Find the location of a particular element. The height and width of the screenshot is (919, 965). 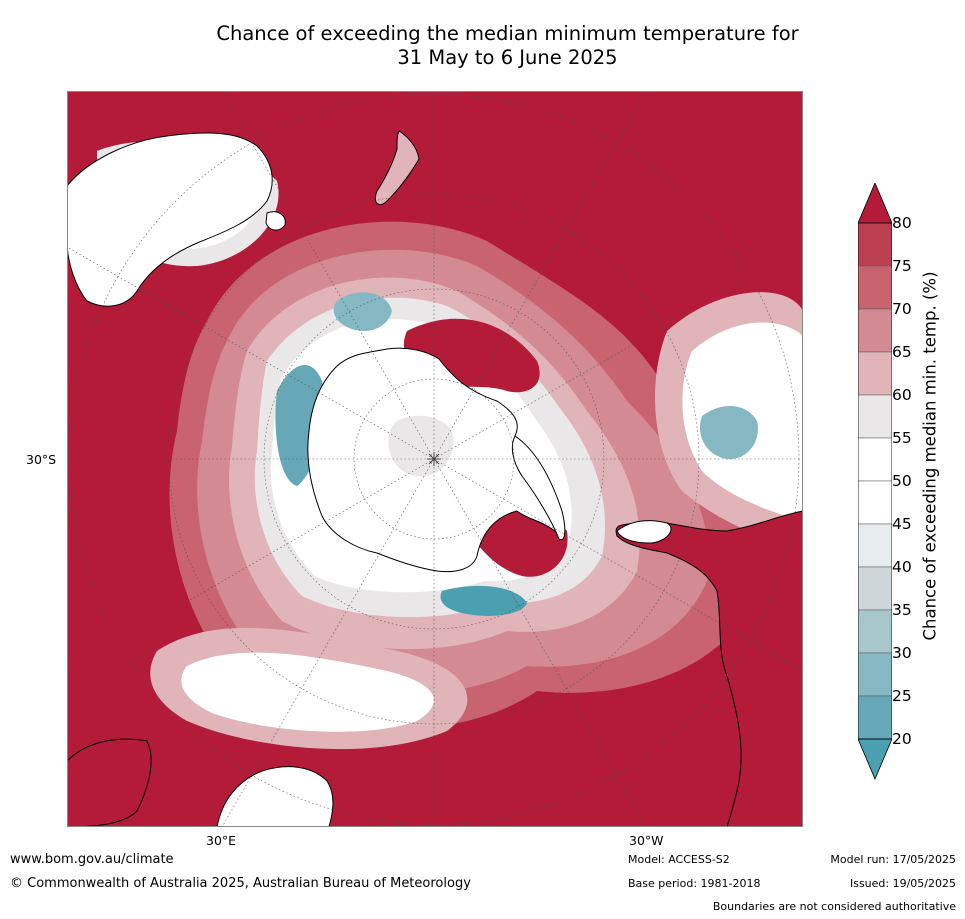

footer-url: www.bom.gov.au/climate is located at coordinates (92, 859).